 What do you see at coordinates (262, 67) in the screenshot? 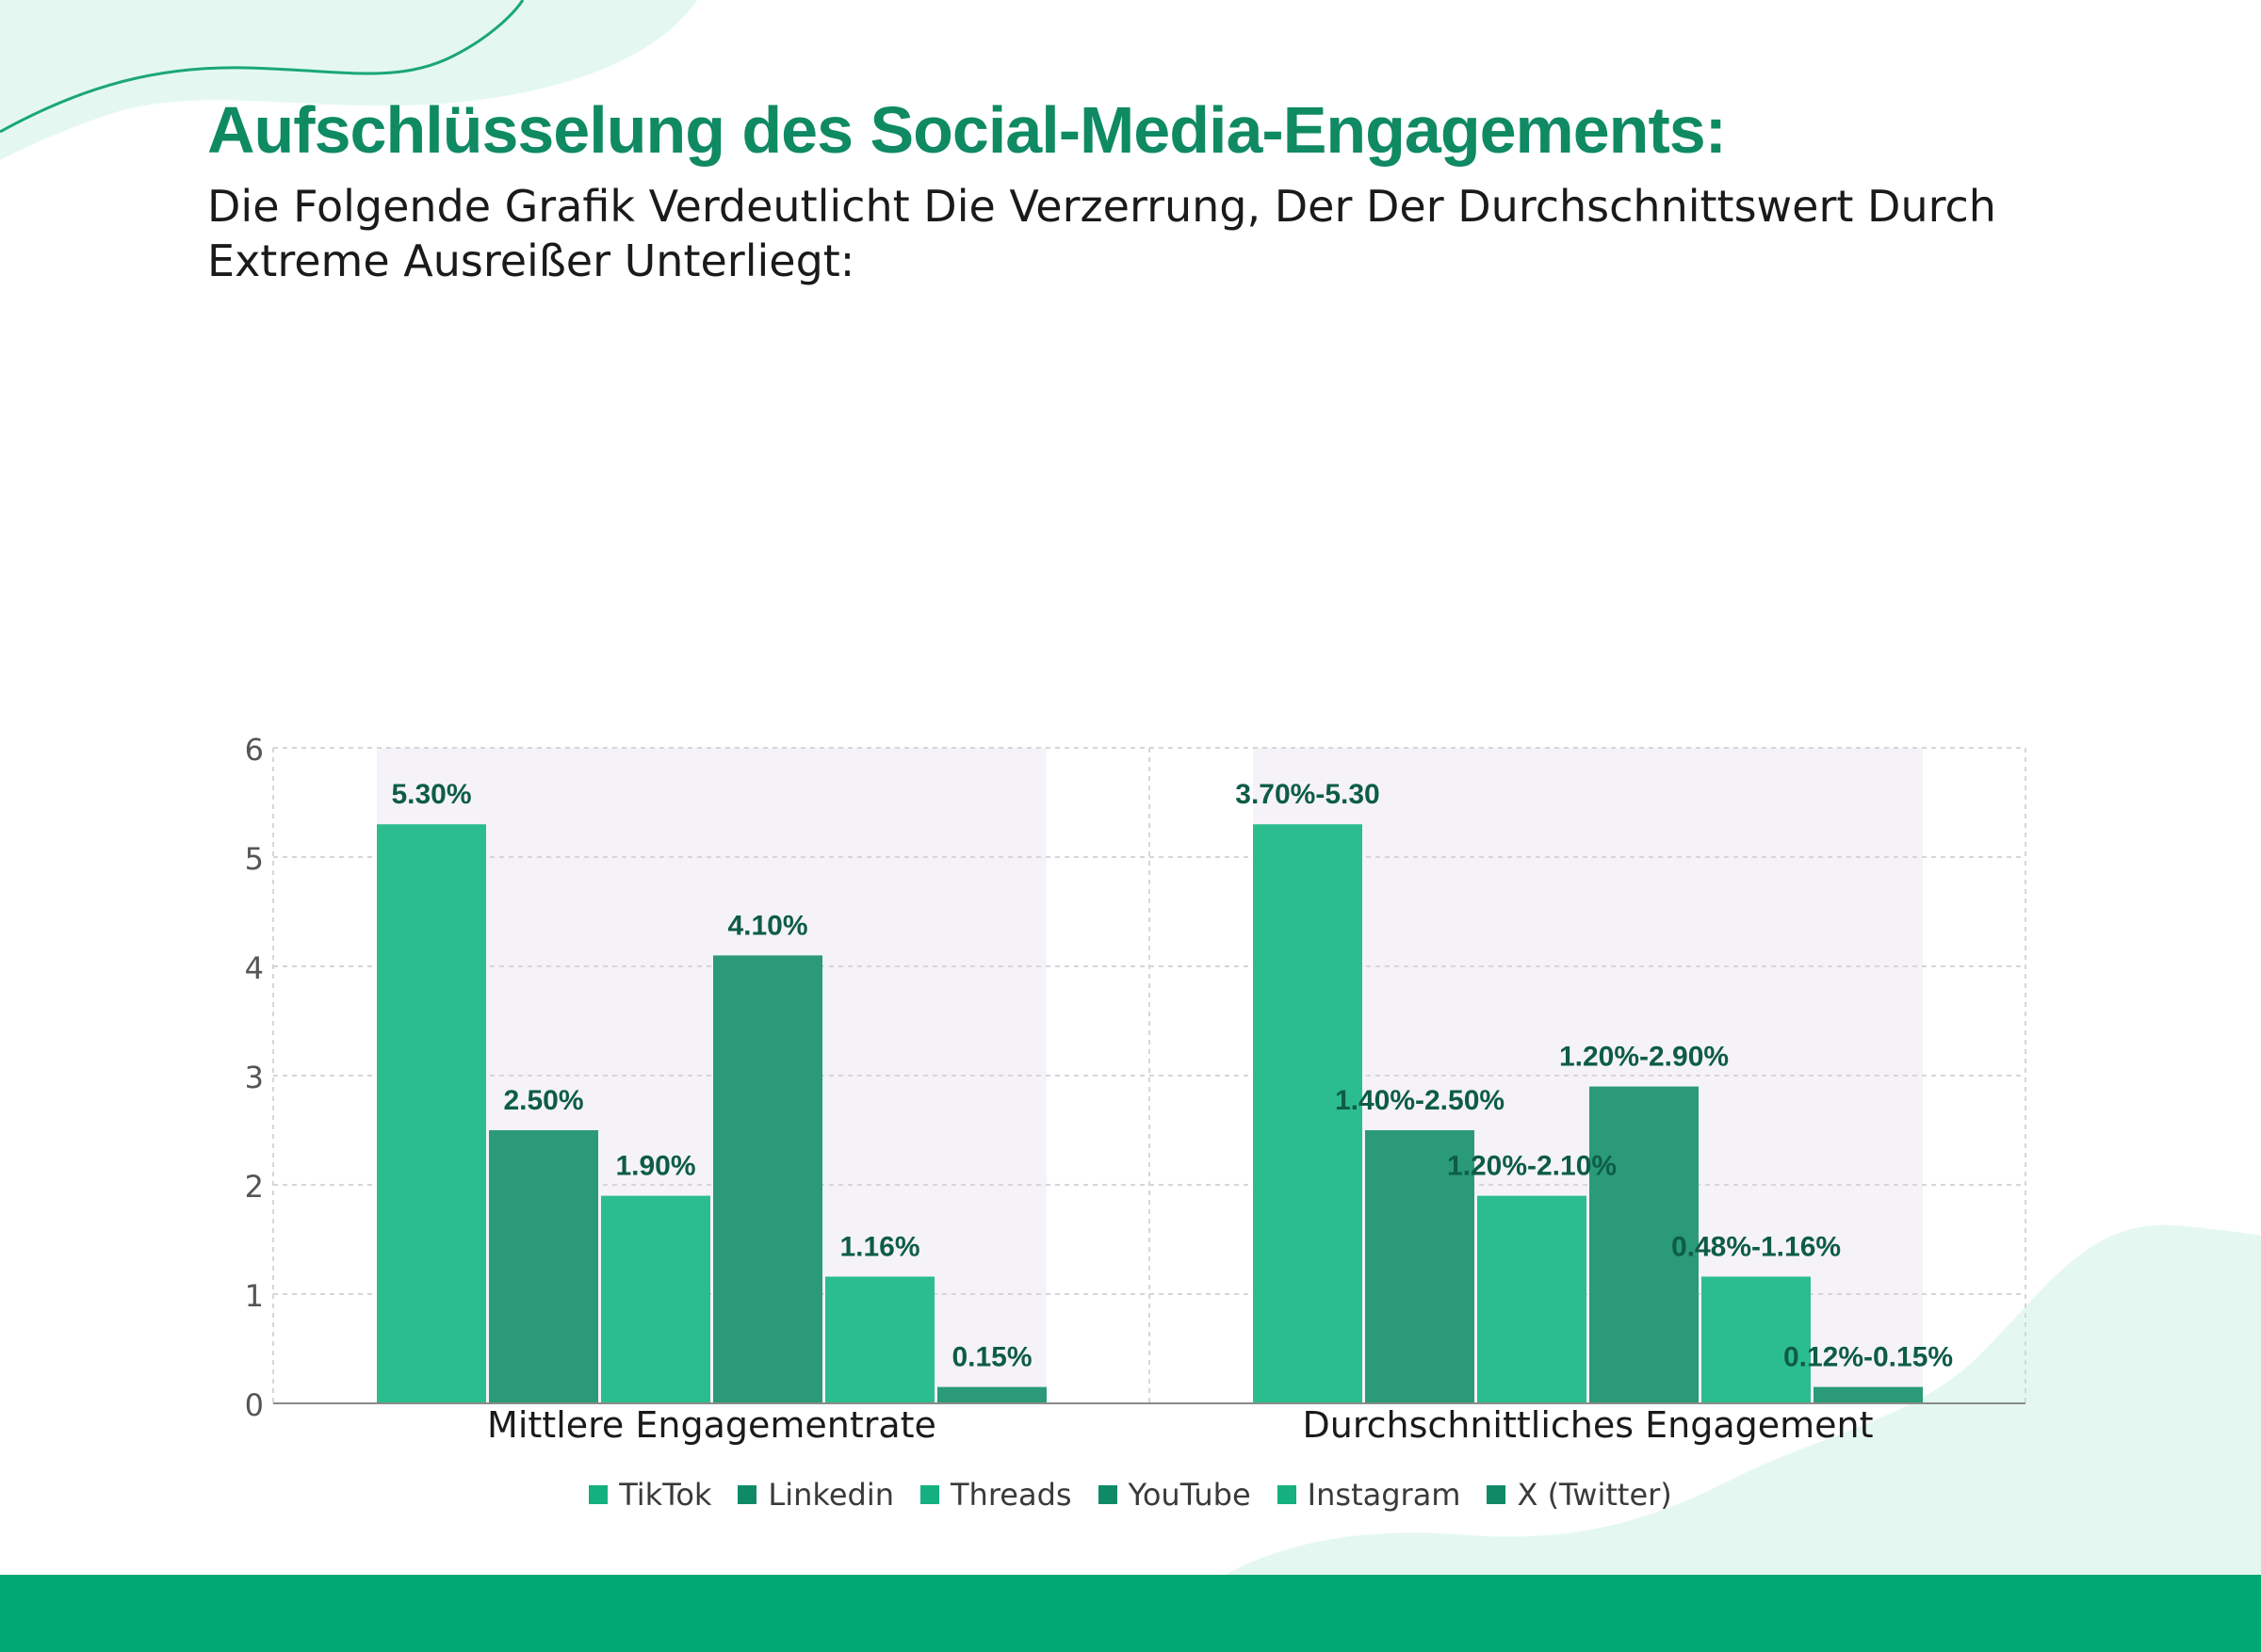
I see `decor-line-top-left` at bounding box center [262, 67].